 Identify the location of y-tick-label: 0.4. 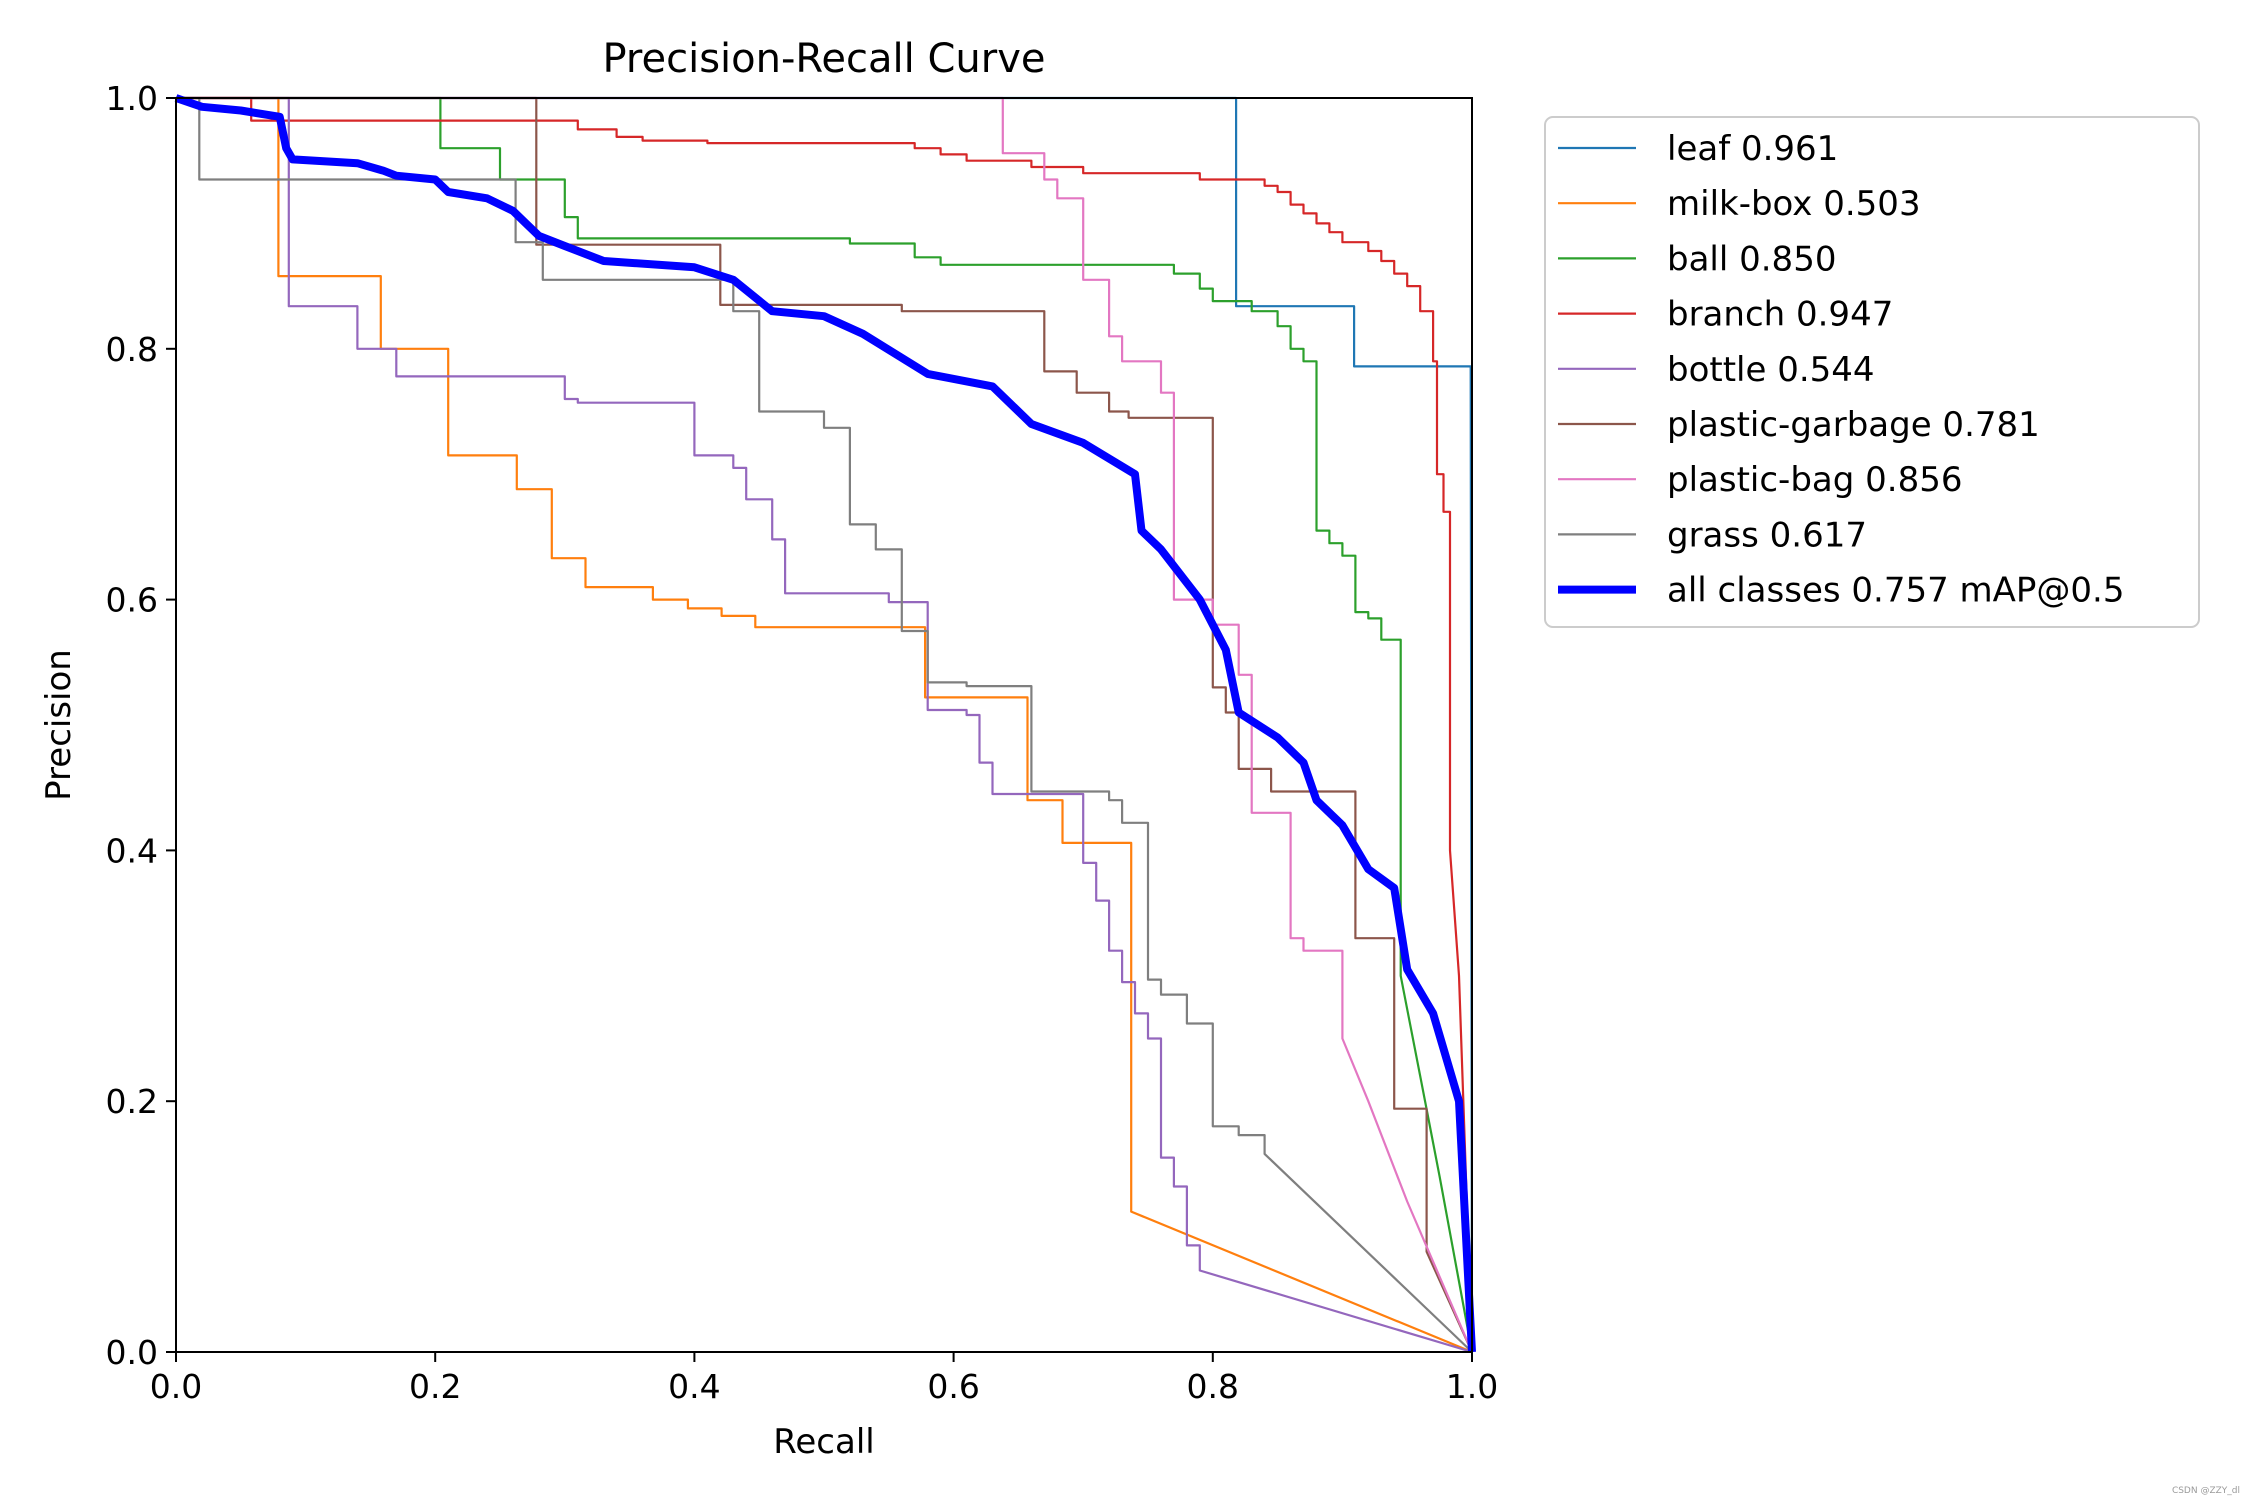
(132, 850).